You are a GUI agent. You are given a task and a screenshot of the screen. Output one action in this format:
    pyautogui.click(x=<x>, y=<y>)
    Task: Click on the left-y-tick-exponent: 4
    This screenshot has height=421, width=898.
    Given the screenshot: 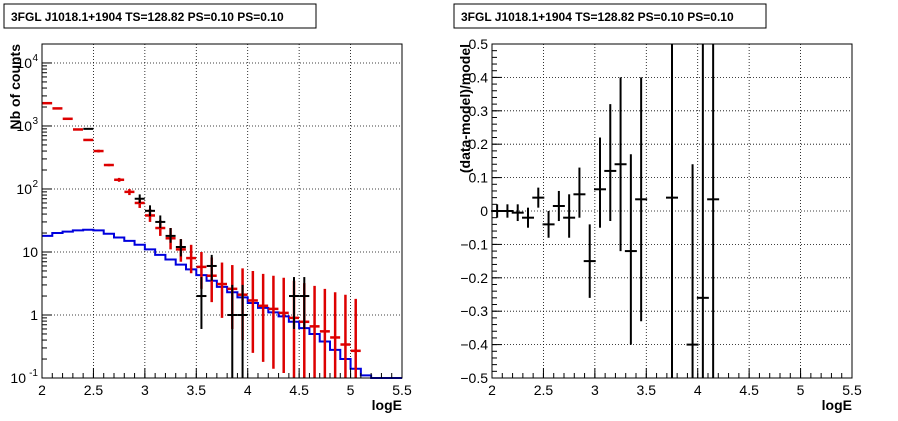 What is the action you would take?
    pyautogui.click(x=35, y=58)
    